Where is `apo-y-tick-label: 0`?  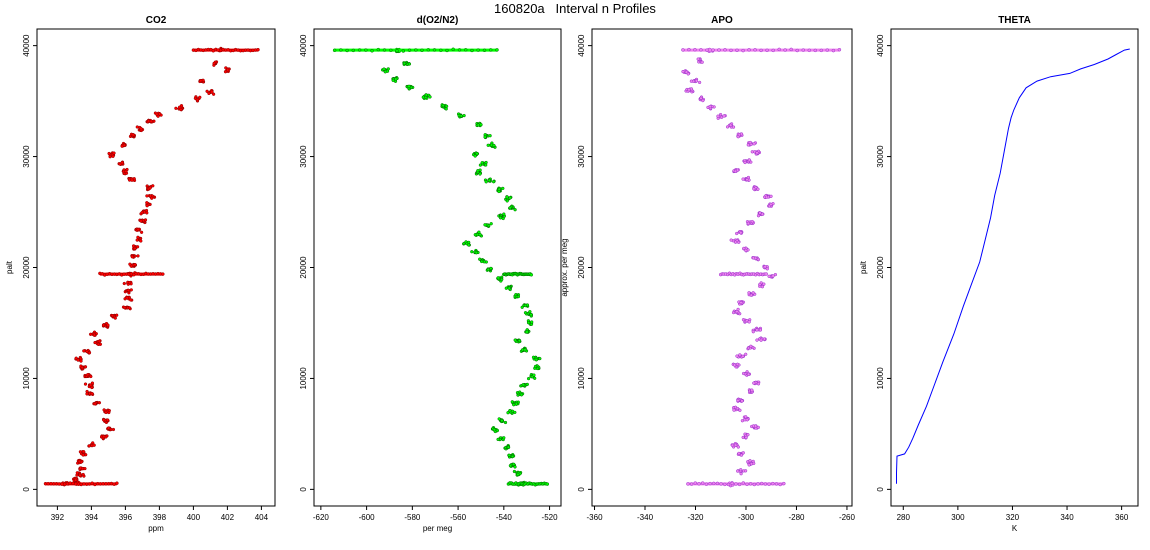 apo-y-tick-label: 0 is located at coordinates (581, 489).